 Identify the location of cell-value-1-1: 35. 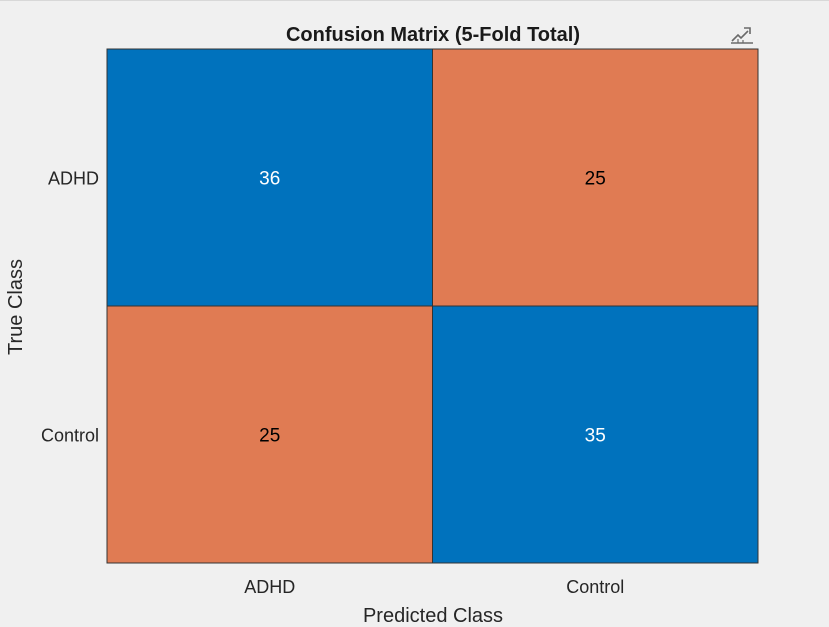
(595, 436).